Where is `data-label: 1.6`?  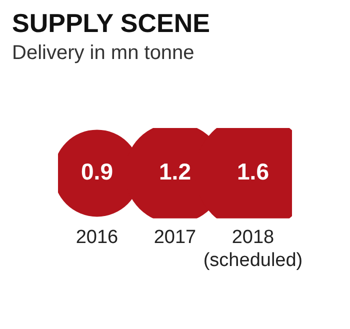 data-label: 1.6 is located at coordinates (253, 171).